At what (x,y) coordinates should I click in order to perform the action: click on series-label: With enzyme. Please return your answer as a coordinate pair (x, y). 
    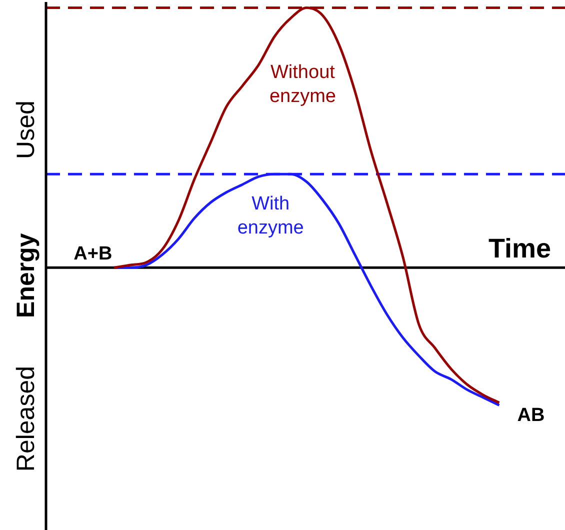
    Looking at the image, I should click on (270, 215).